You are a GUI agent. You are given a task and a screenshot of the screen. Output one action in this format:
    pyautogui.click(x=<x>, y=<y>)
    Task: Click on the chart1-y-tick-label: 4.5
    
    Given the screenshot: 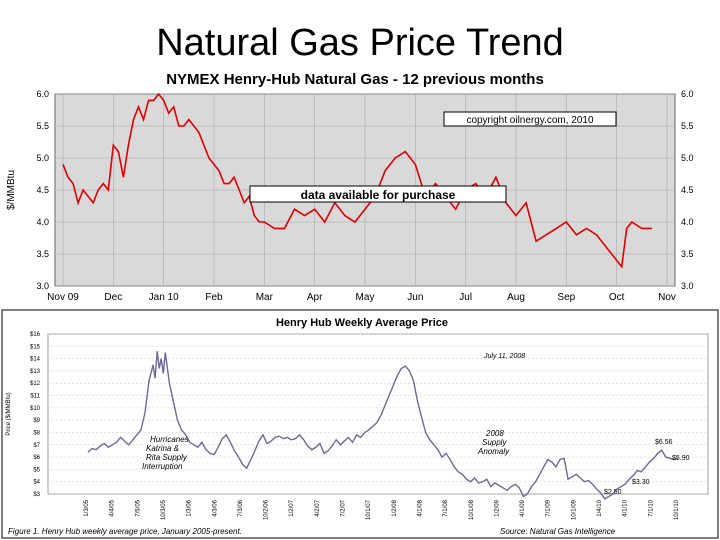 What is the action you would take?
    pyautogui.click(x=42, y=190)
    